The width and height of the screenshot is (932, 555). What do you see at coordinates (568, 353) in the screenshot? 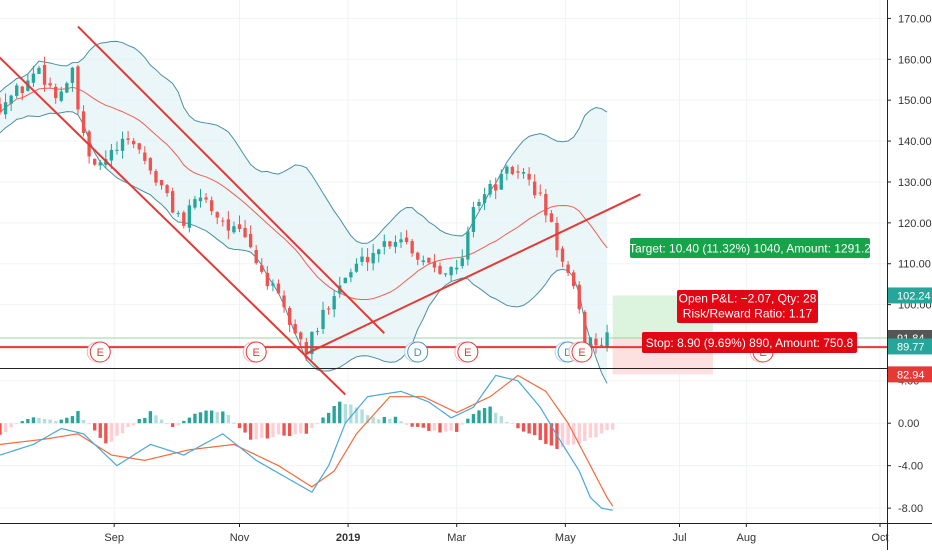
I see `event-marker-label: D` at bounding box center [568, 353].